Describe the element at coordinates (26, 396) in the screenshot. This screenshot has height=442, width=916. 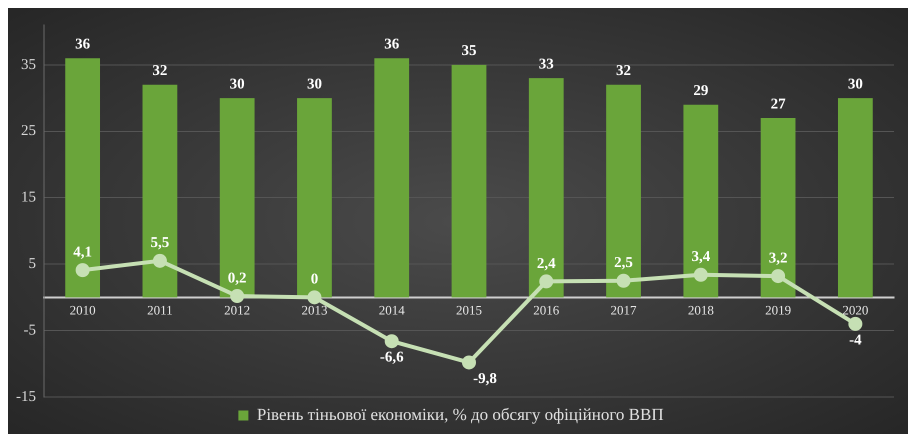
I see `y-tick-label: -15` at that location.